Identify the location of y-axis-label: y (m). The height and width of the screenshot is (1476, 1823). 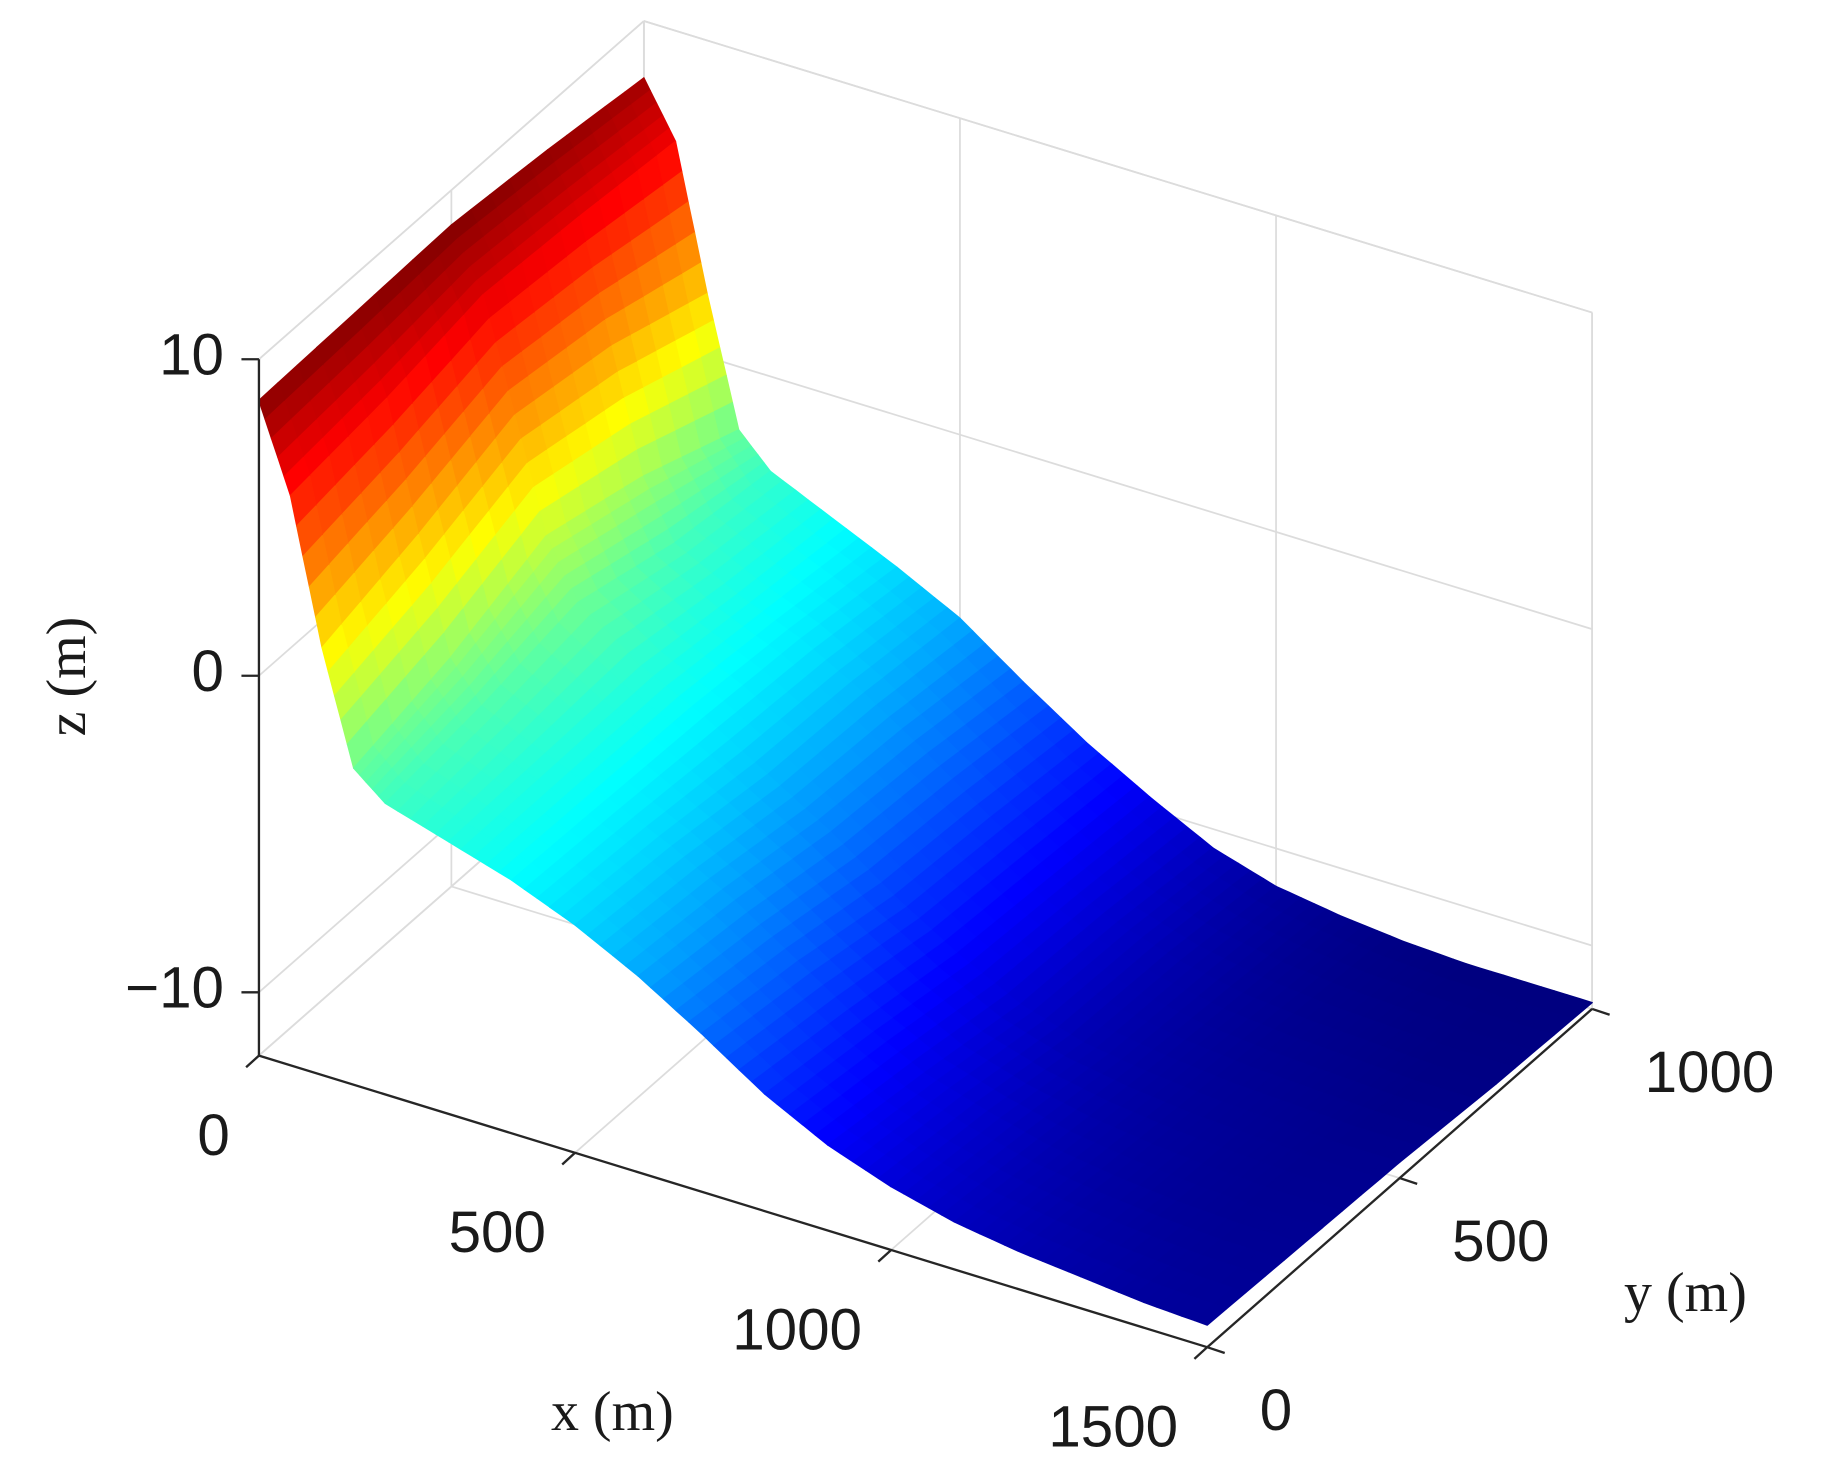
(1685, 1293).